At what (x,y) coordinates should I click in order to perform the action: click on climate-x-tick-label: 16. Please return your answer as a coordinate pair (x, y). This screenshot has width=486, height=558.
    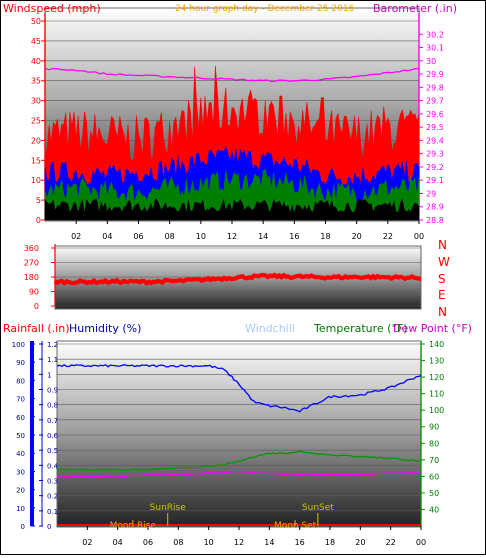
    Looking at the image, I should click on (300, 542).